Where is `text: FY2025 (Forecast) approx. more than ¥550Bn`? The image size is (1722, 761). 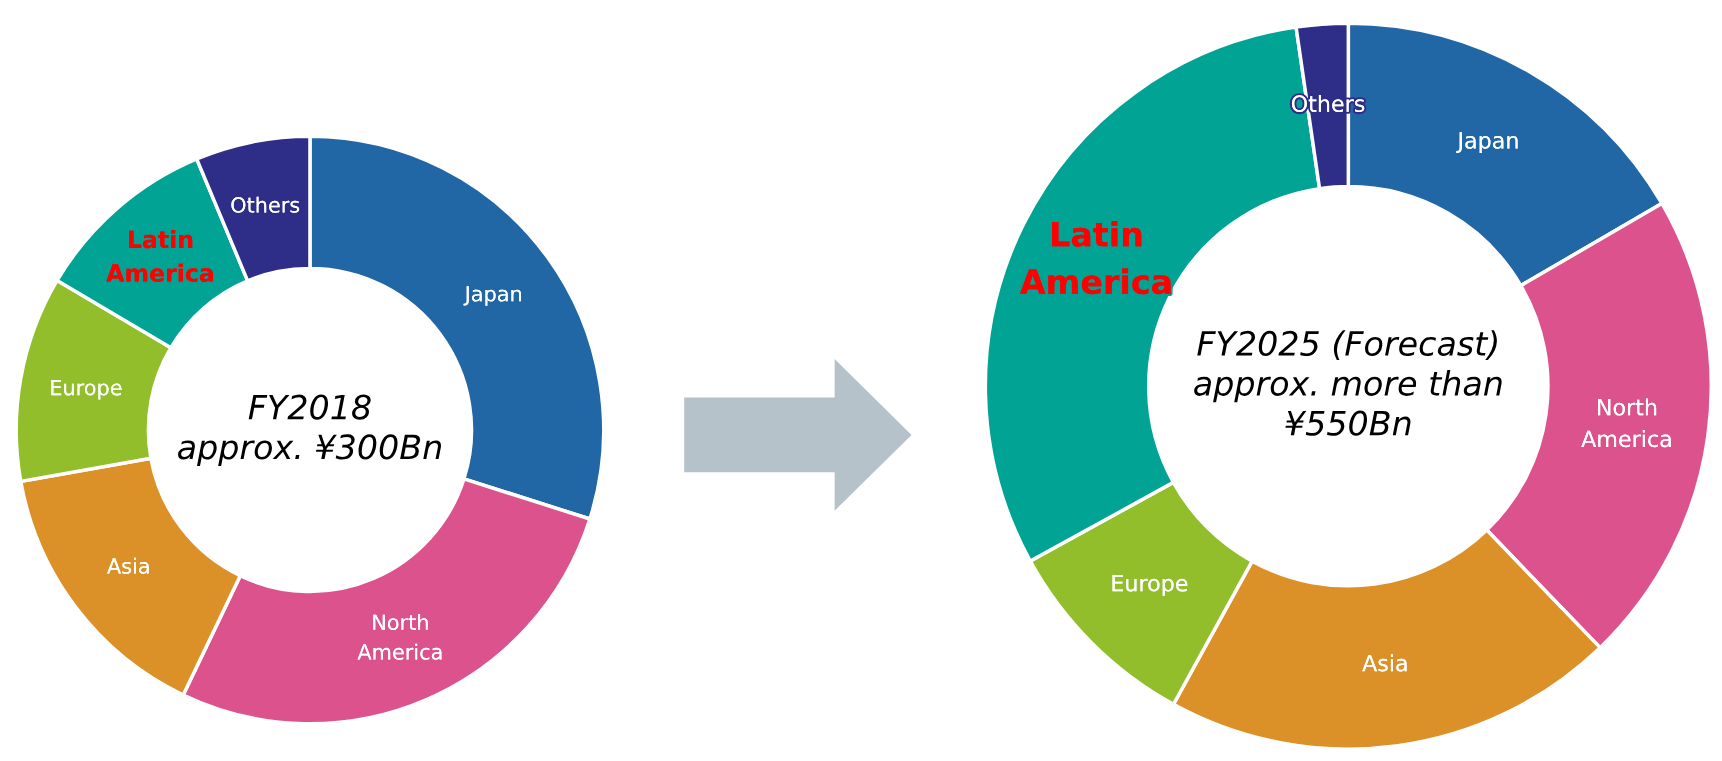
text: FY2025 (Forecast) approx. more than ¥550Bn is located at coordinates (1348, 383).